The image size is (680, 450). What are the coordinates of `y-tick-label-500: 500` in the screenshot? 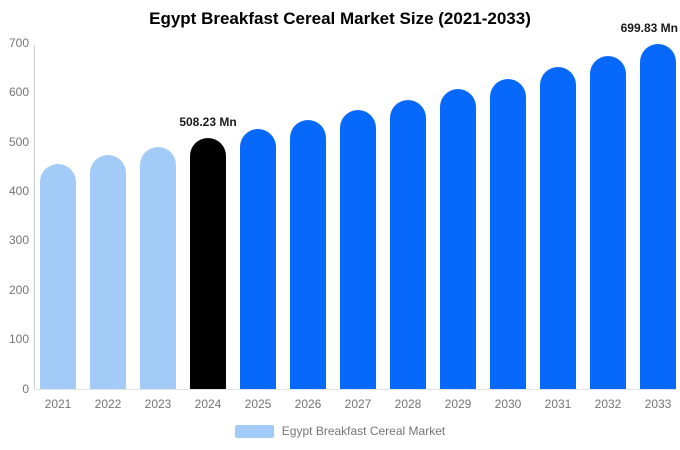 It's located at (18, 141).